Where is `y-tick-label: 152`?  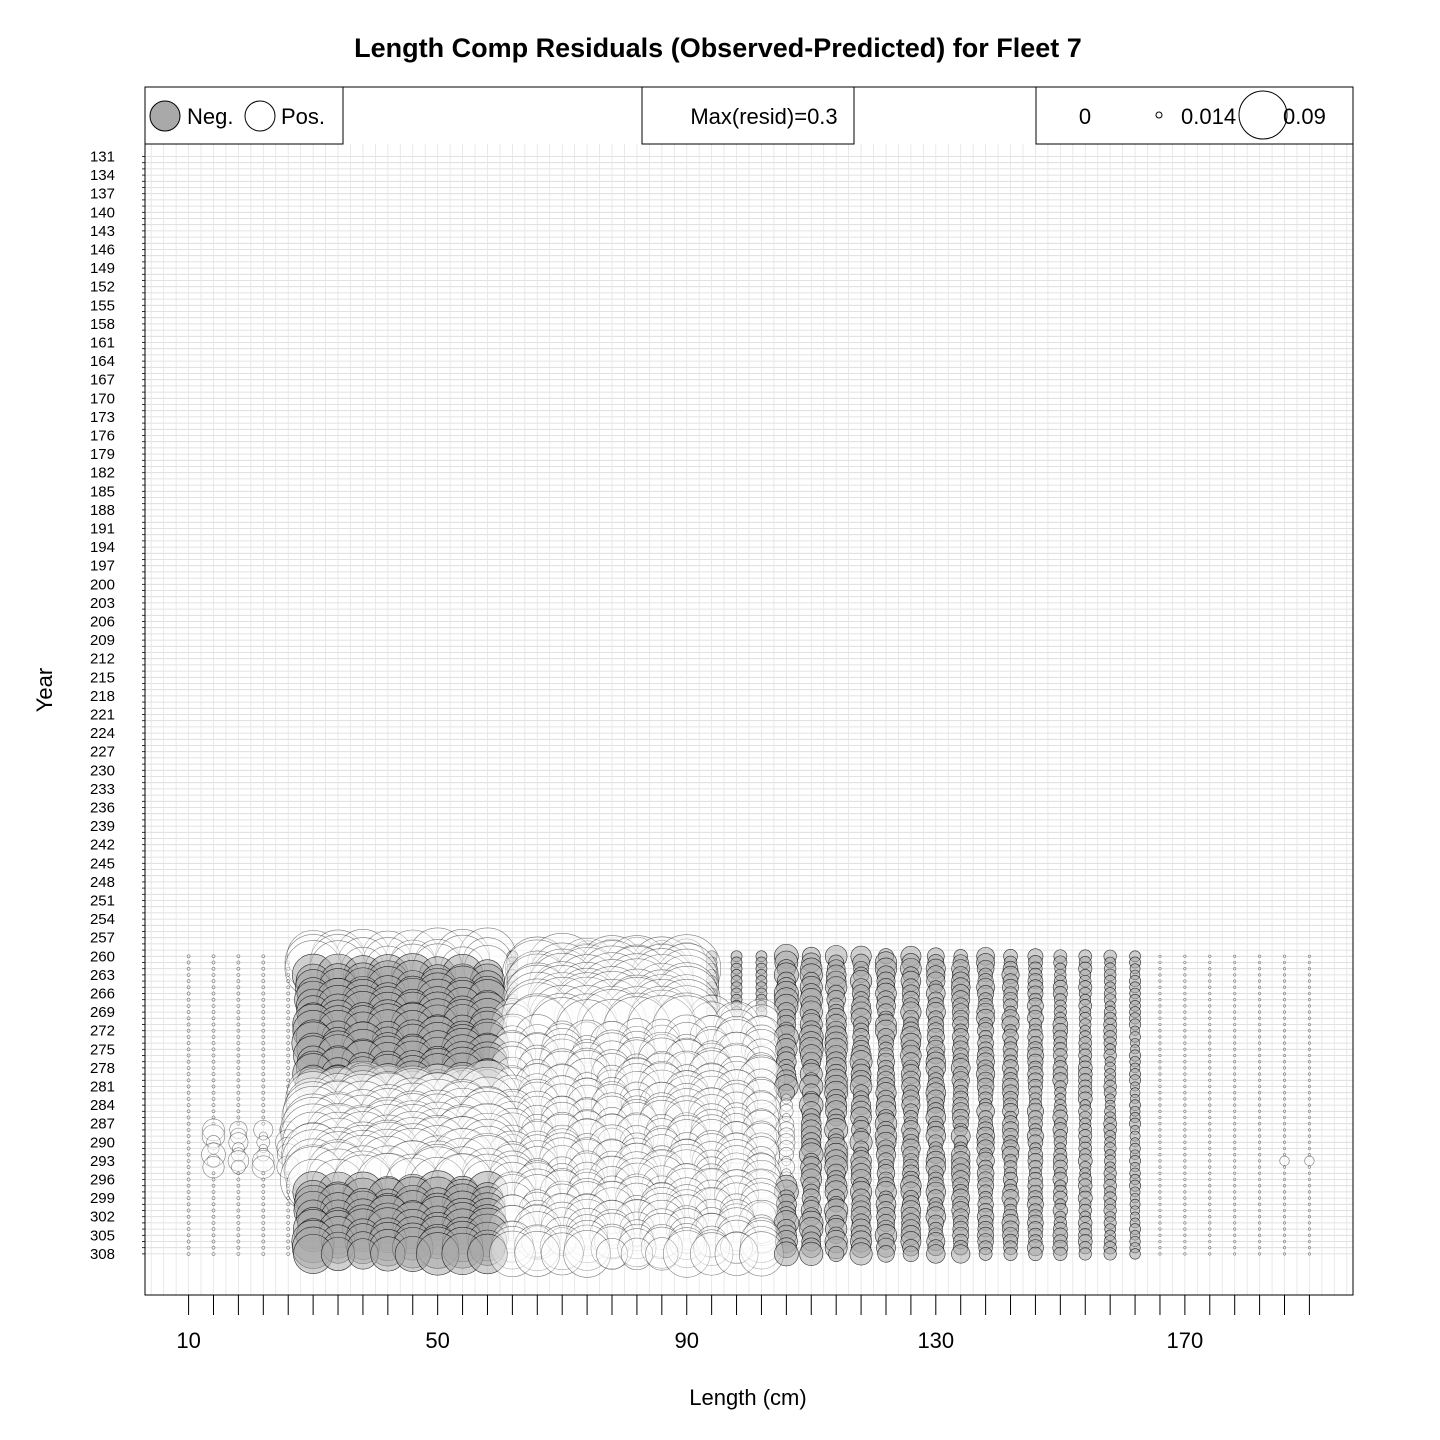
y-tick-label: 152 is located at coordinates (102, 287).